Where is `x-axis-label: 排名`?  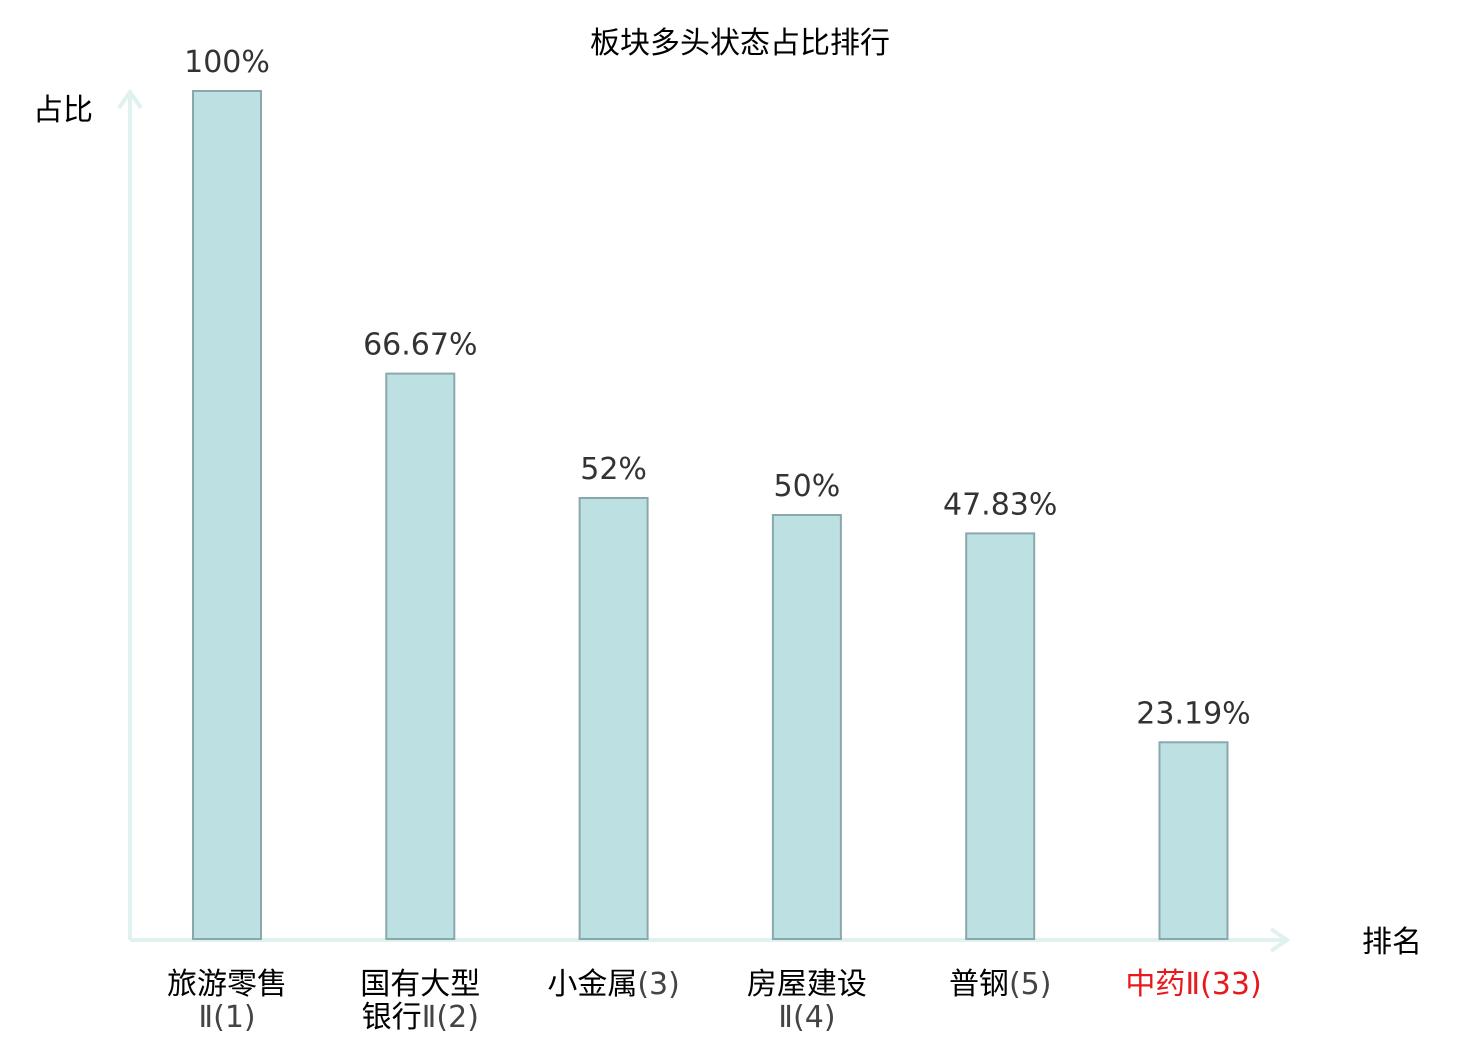 x-axis-label: 排名 is located at coordinates (1392, 942).